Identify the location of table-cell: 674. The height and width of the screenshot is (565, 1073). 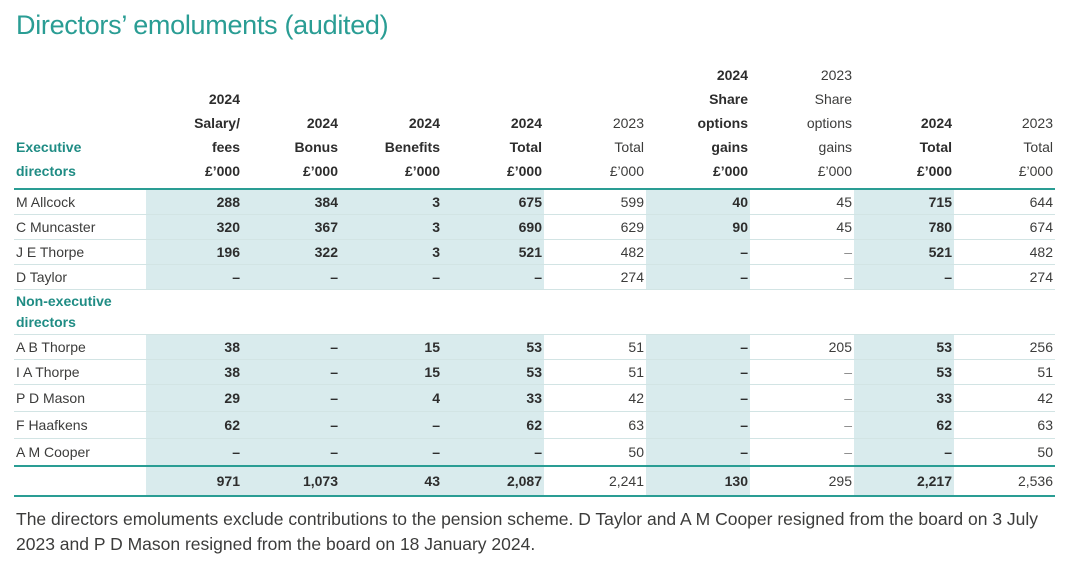
(1004, 227).